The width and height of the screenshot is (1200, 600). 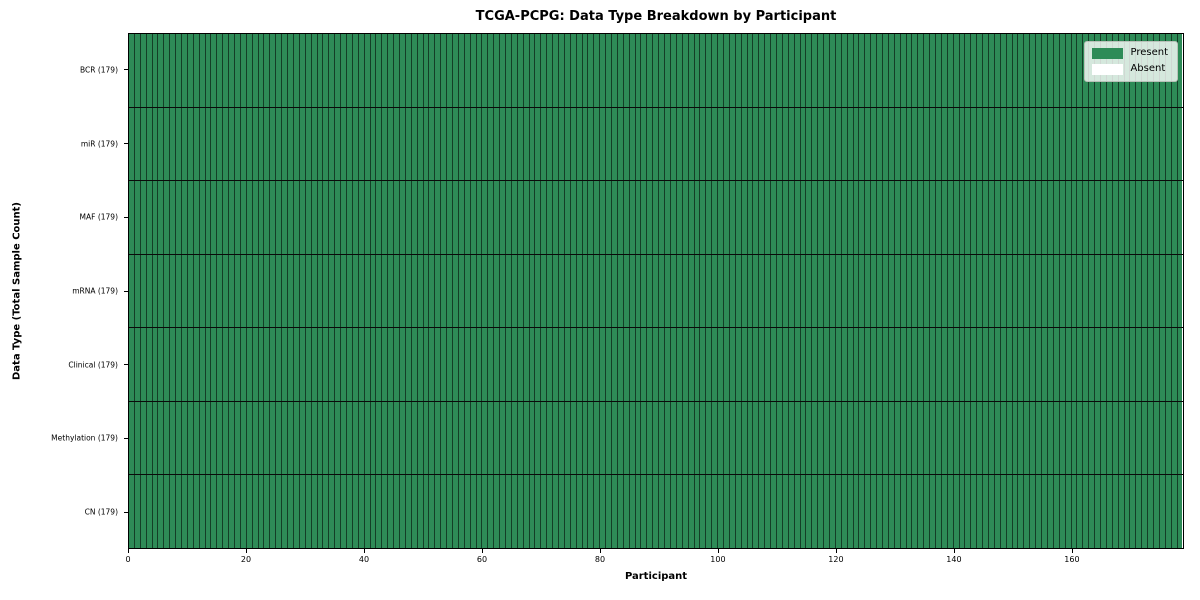 What do you see at coordinates (1130, 69) in the screenshot?
I see `legend-entry-absent: Absent` at bounding box center [1130, 69].